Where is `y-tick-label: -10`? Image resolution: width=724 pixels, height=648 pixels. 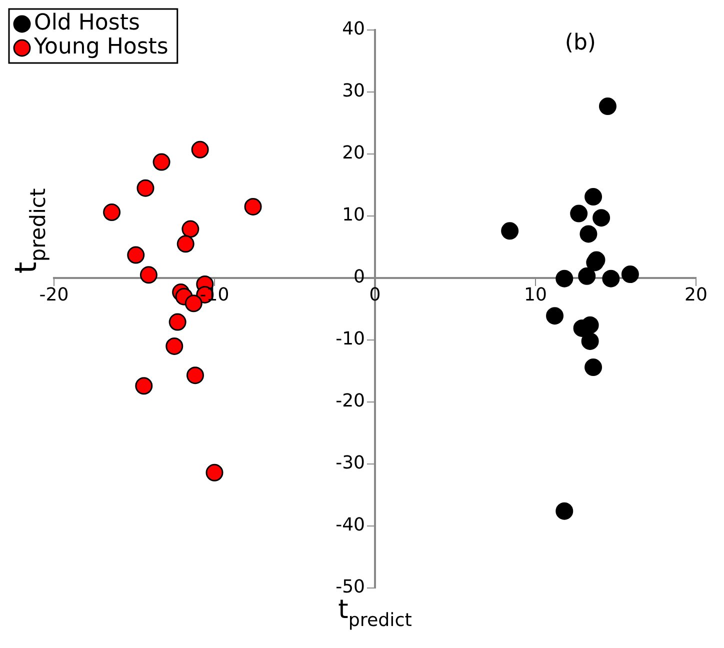 y-tick-label: -10 is located at coordinates (350, 339).